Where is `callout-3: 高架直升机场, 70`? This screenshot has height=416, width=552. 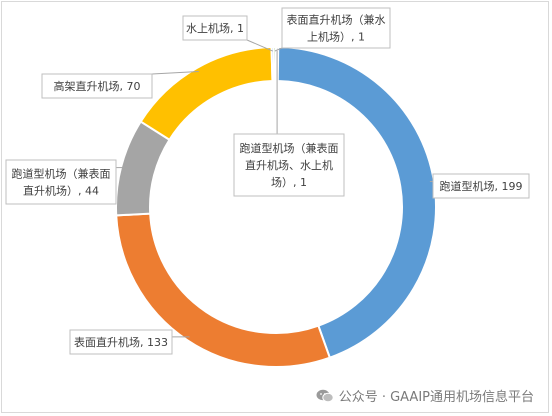 callout-3: 高架直升机场, 70 is located at coordinates (97, 86).